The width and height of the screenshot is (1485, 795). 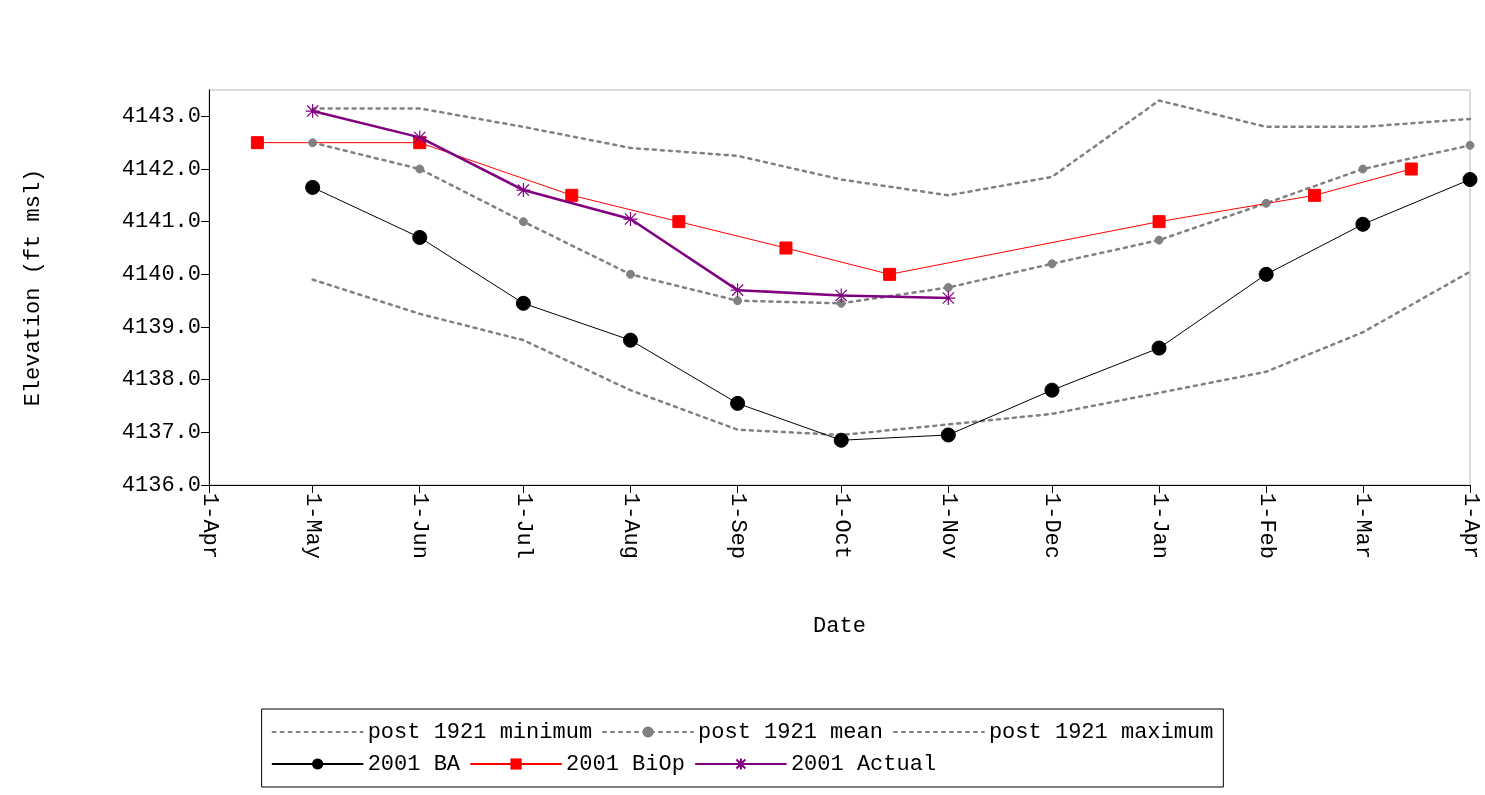 What do you see at coordinates (33, 287) in the screenshot?
I see `y-axis-title: Elevation (ft msl)` at bounding box center [33, 287].